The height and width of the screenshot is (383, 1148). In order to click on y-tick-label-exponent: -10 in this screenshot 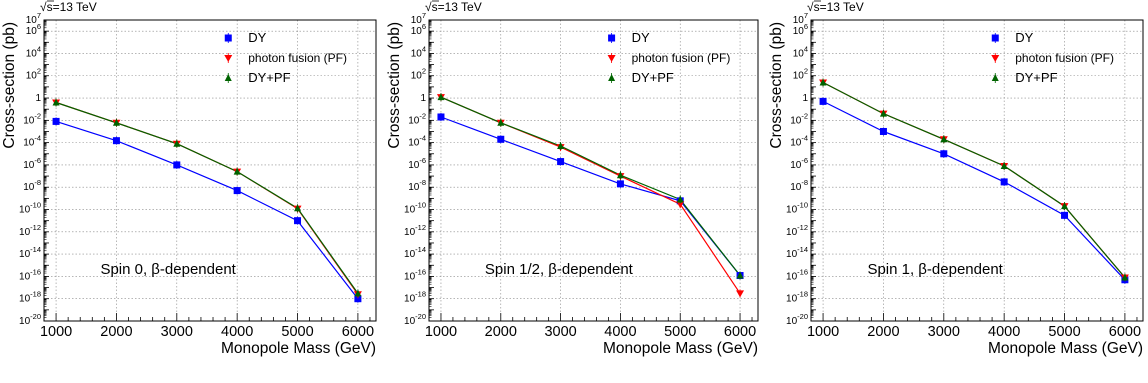, I will do `click(420, 205)`.